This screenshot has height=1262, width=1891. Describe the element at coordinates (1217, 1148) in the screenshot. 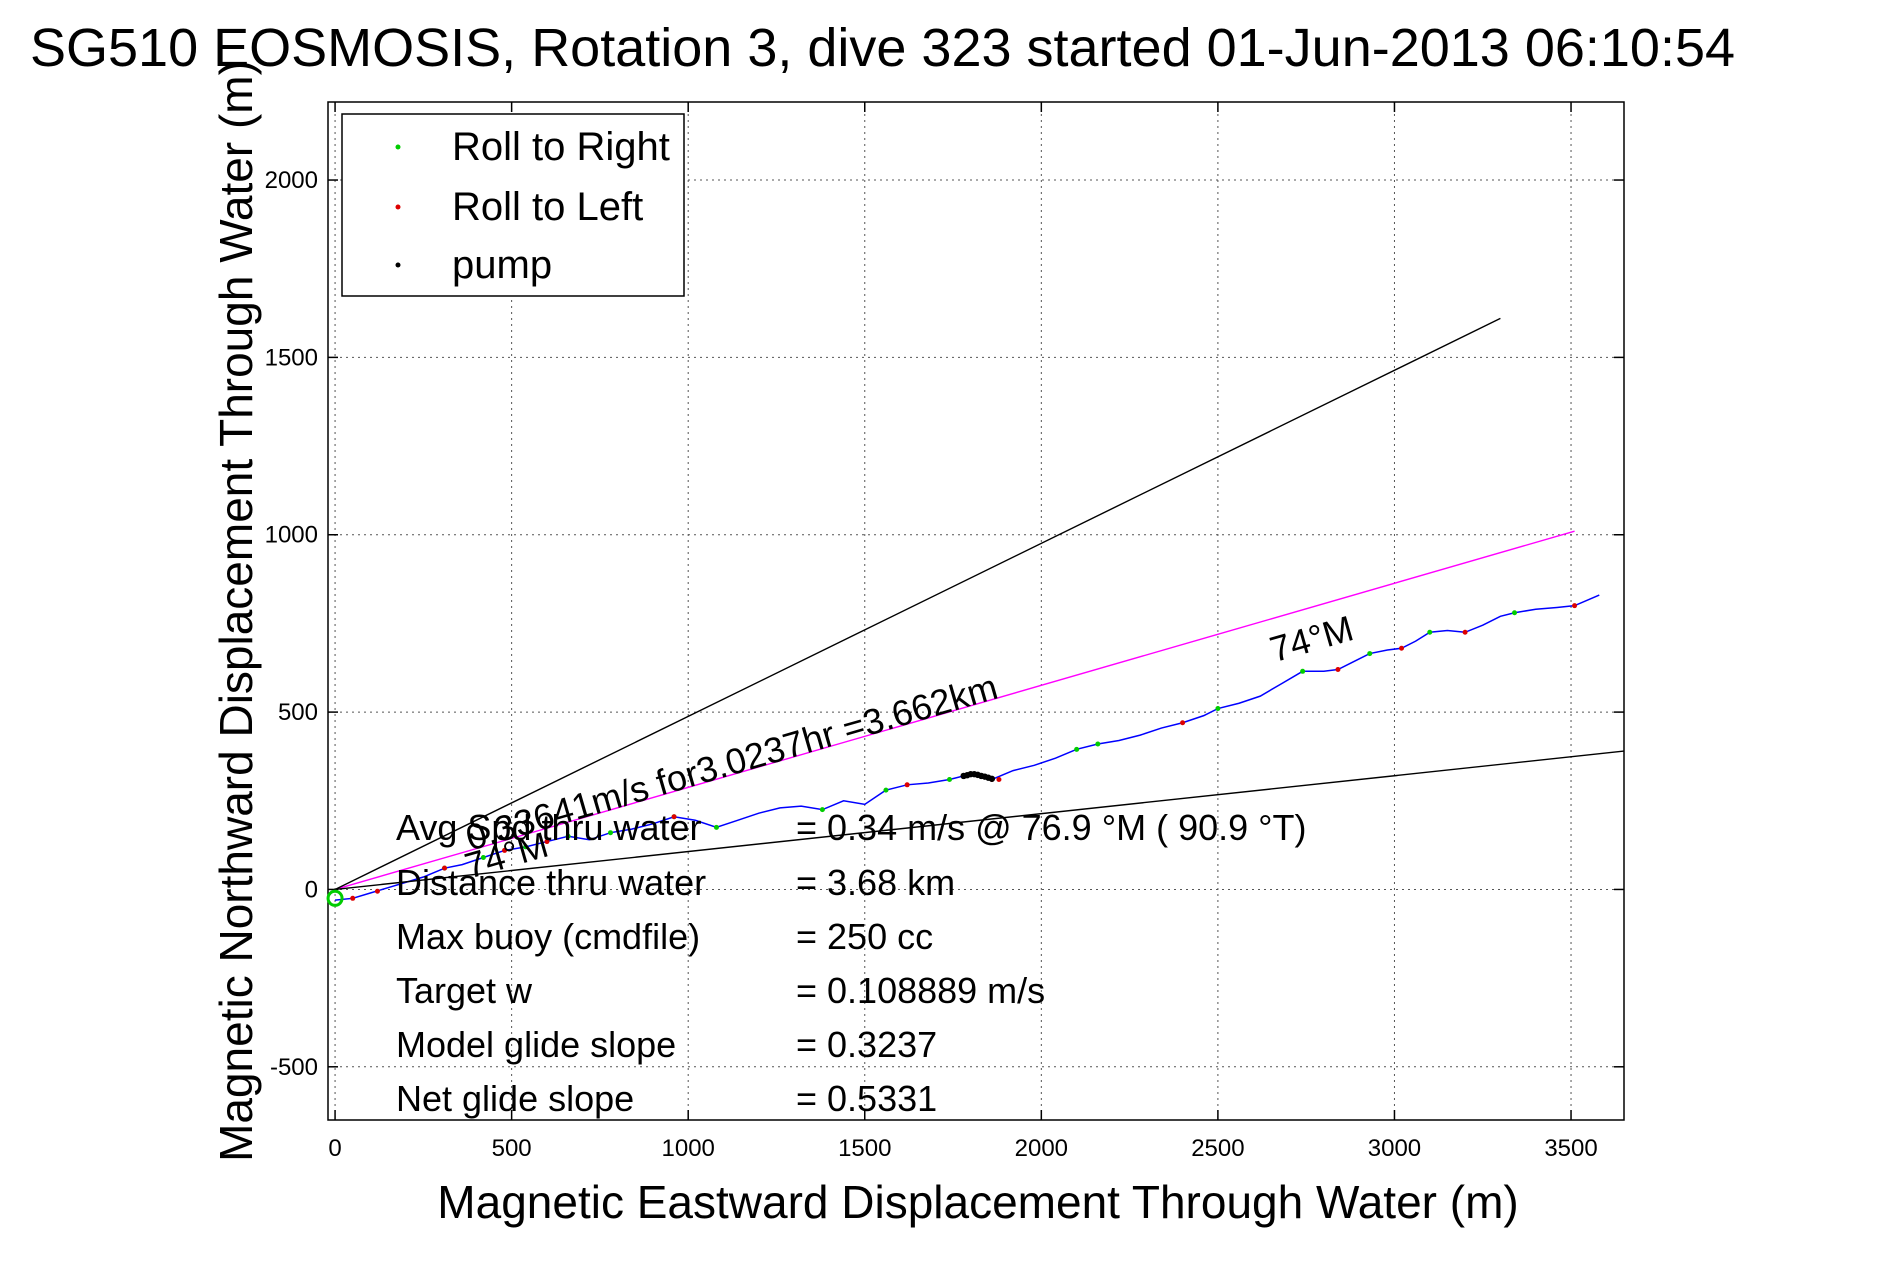

I see `x-tick-label: 2500` at that location.